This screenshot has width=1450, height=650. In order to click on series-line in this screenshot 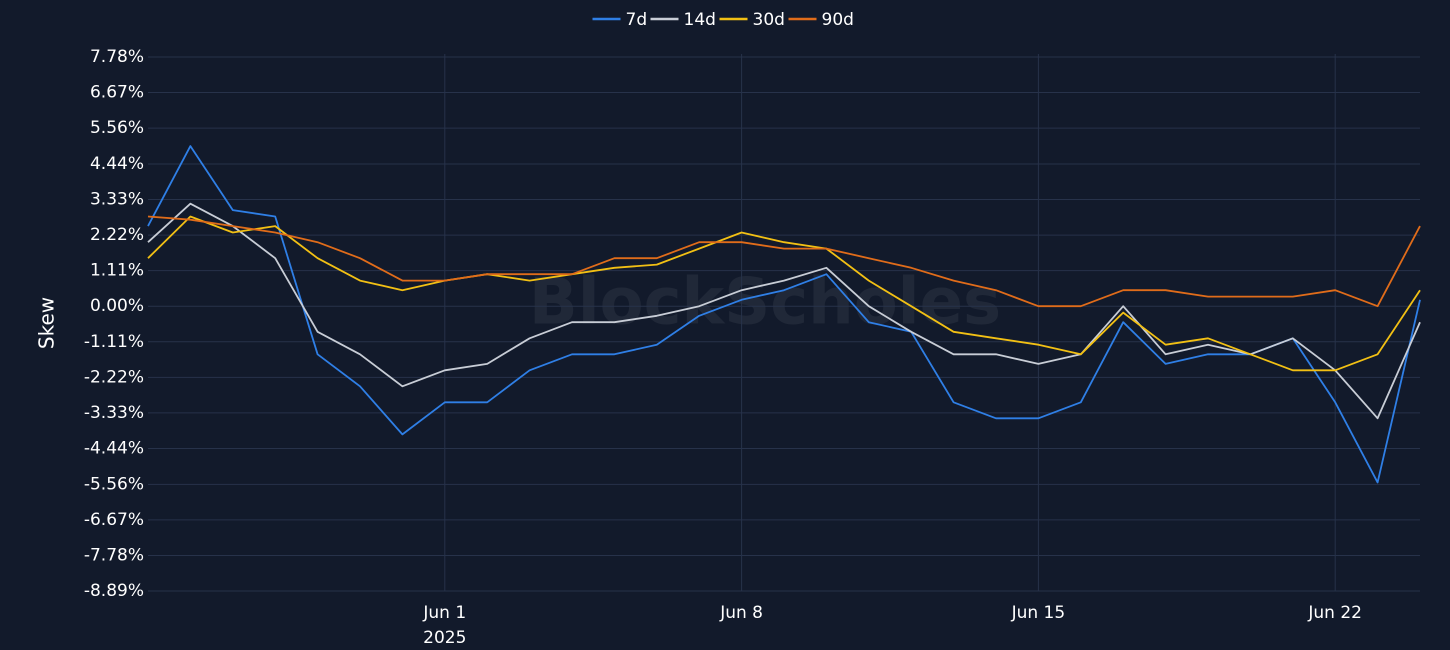, I will do `click(784, 261)`.